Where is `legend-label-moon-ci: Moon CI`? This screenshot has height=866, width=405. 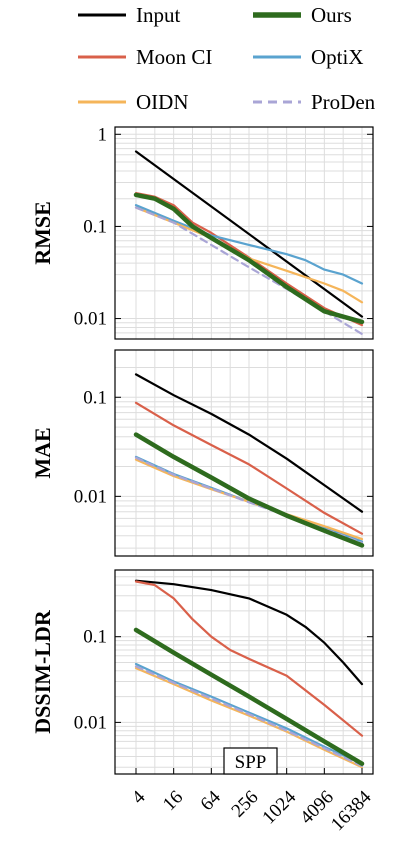 legend-label-moon-ci: Moon CI is located at coordinates (174, 57).